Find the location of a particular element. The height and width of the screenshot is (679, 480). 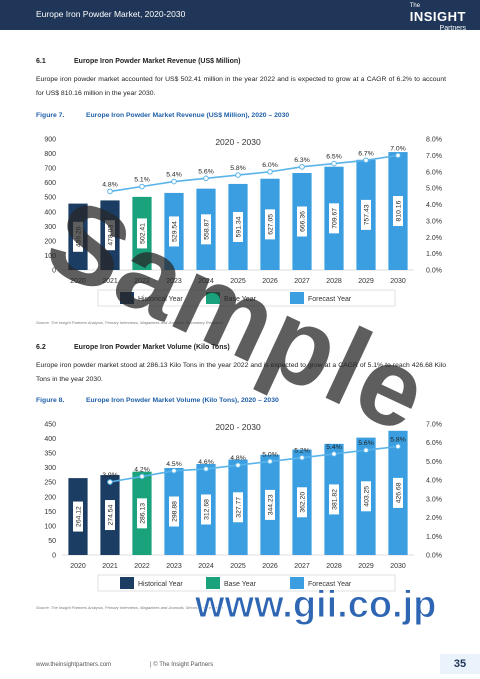

data-label: 344.23 is located at coordinates (270, 504).